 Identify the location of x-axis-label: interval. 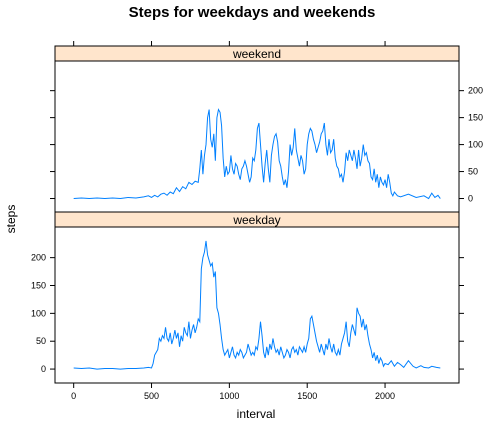
(256, 414).